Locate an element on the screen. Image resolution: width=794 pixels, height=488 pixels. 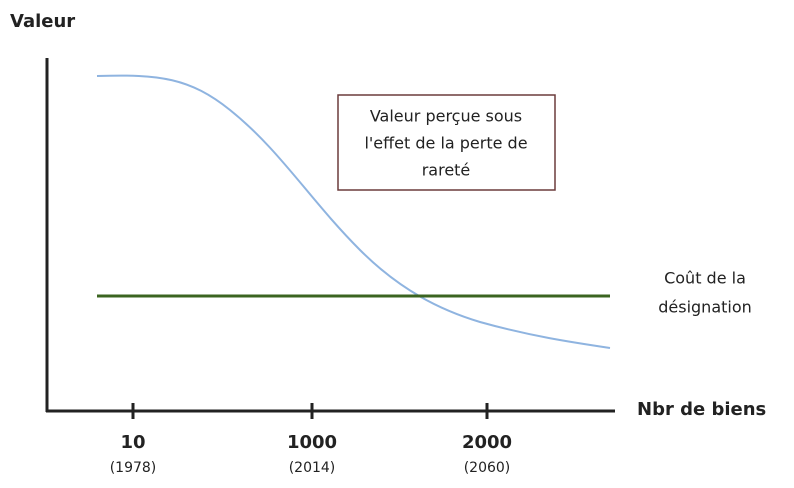
box-text: Valeur perçue sous is located at coordinates (446, 116).